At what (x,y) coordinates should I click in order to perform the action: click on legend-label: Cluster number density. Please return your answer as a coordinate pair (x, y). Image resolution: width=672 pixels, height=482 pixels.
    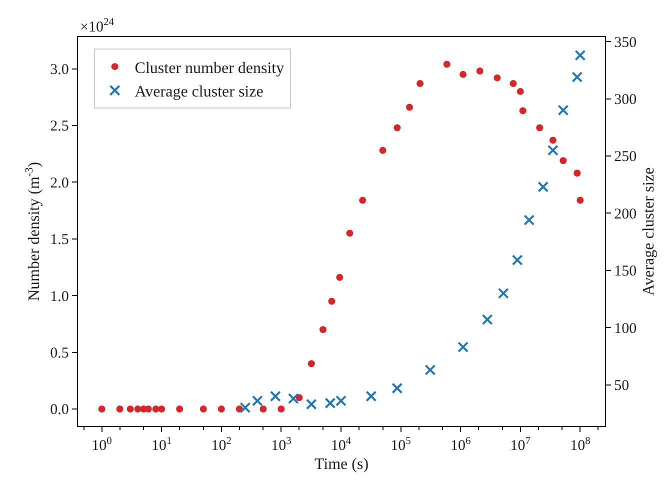
    Looking at the image, I should click on (209, 68).